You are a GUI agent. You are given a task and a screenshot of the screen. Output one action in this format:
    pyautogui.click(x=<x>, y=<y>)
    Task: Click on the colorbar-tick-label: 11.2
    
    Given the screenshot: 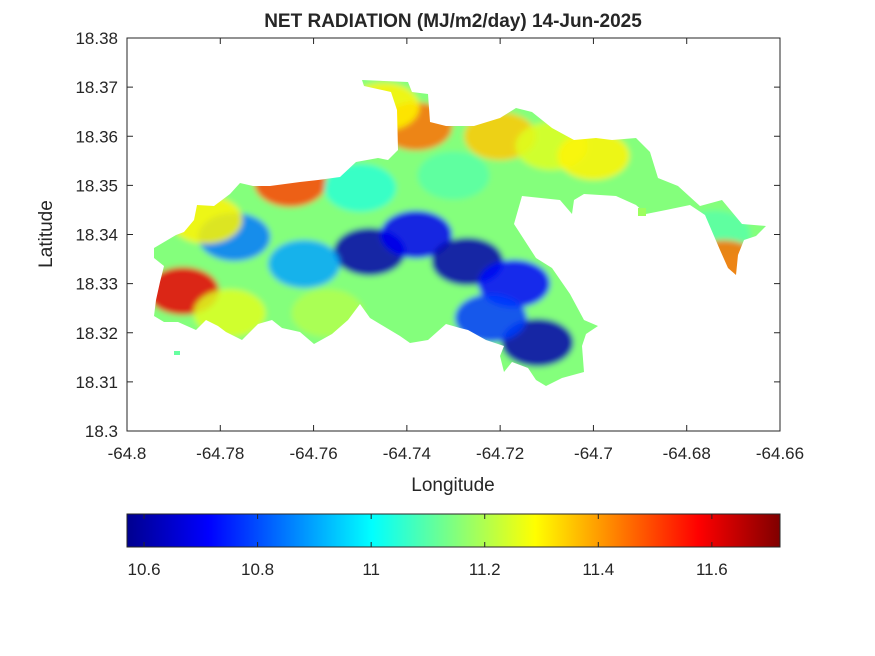 What is the action you would take?
    pyautogui.click(x=485, y=569)
    